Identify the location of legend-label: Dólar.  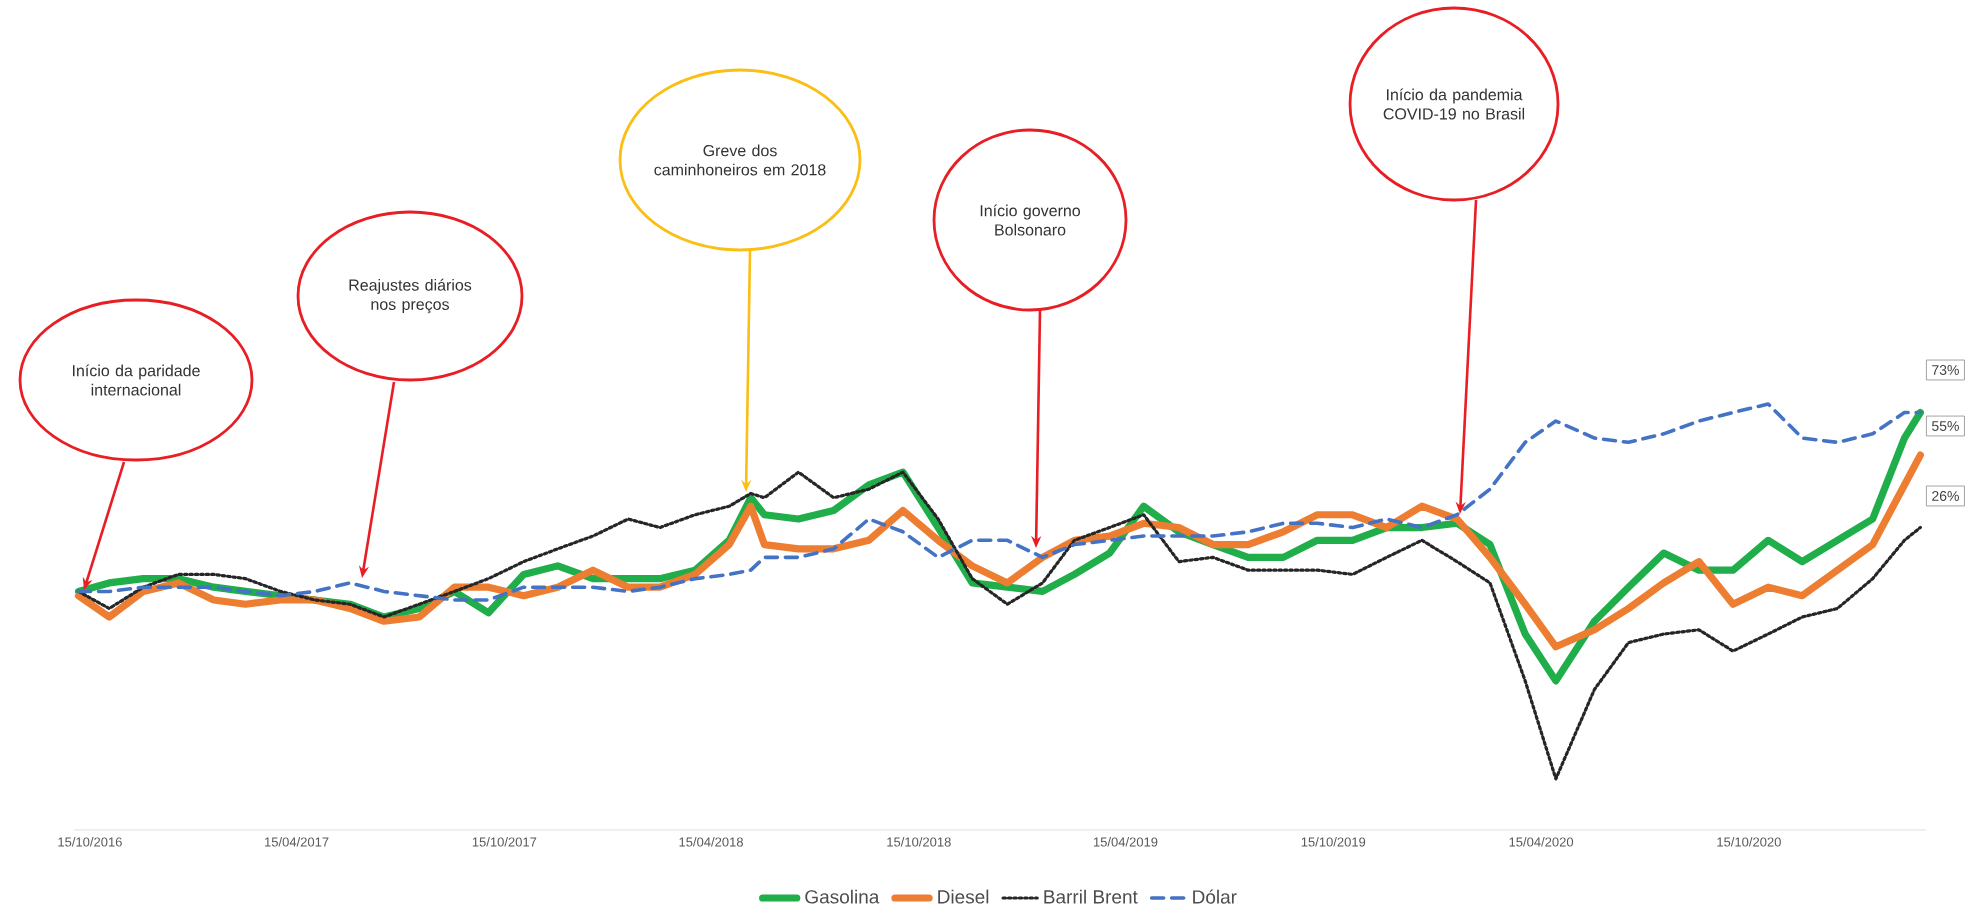
(1215, 896).